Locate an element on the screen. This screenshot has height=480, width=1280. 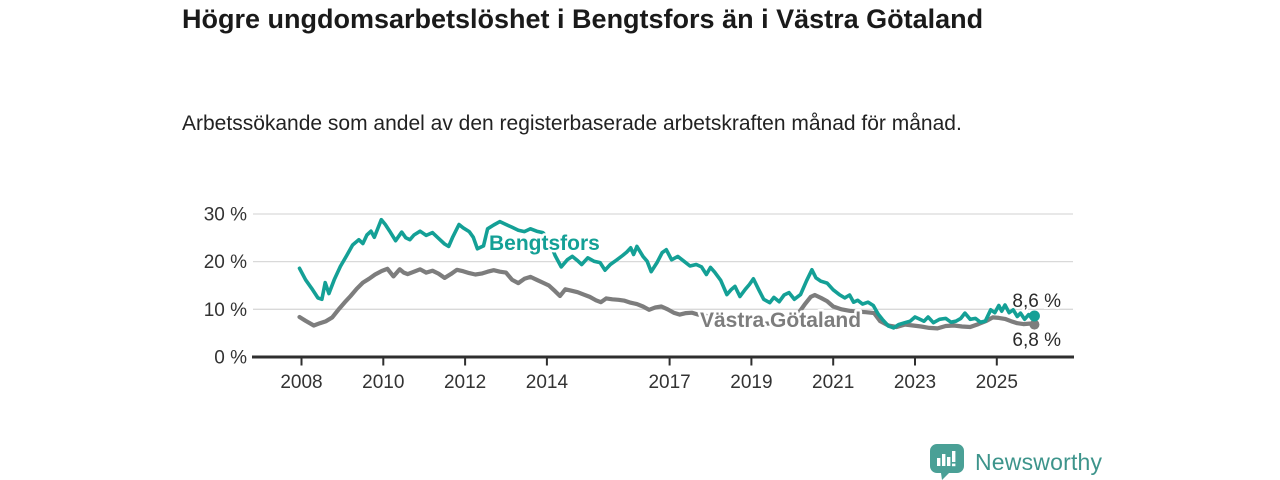
x-tick-label-2008: 2008 is located at coordinates (301, 382).